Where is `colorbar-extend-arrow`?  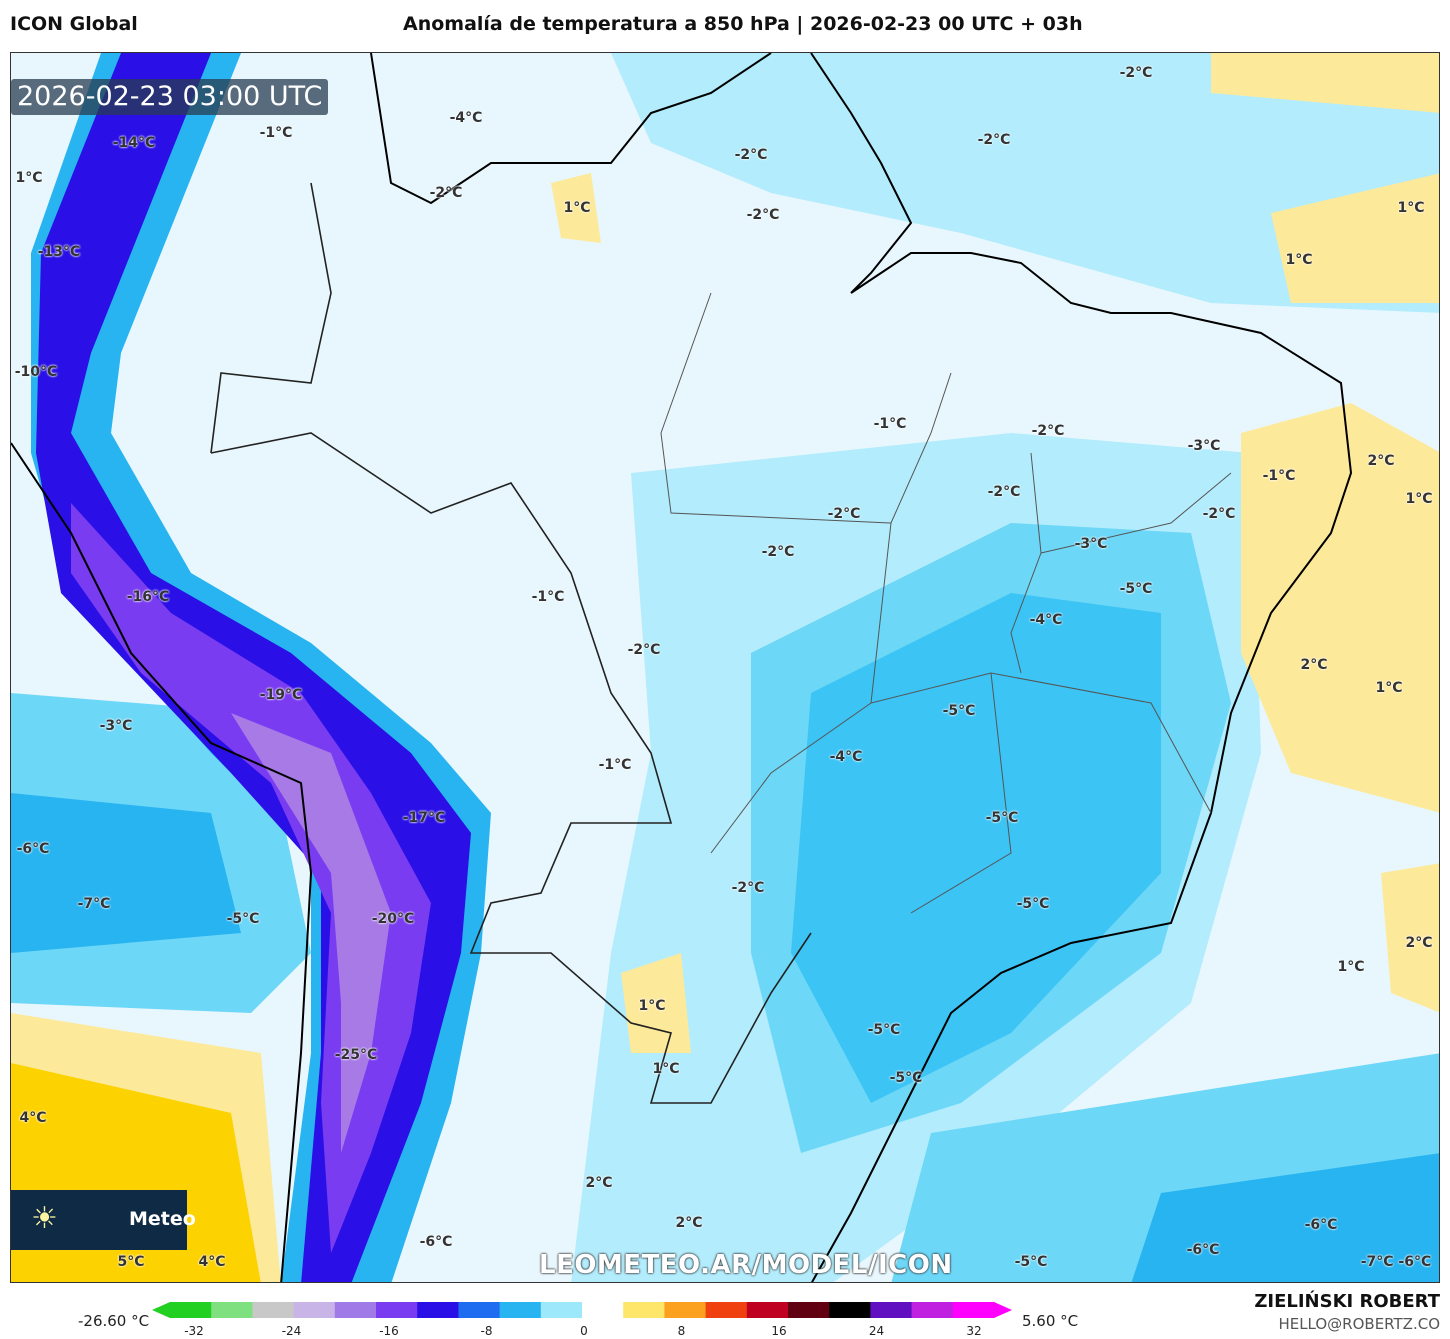
colorbar-extend-arrow is located at coordinates (161, 1310).